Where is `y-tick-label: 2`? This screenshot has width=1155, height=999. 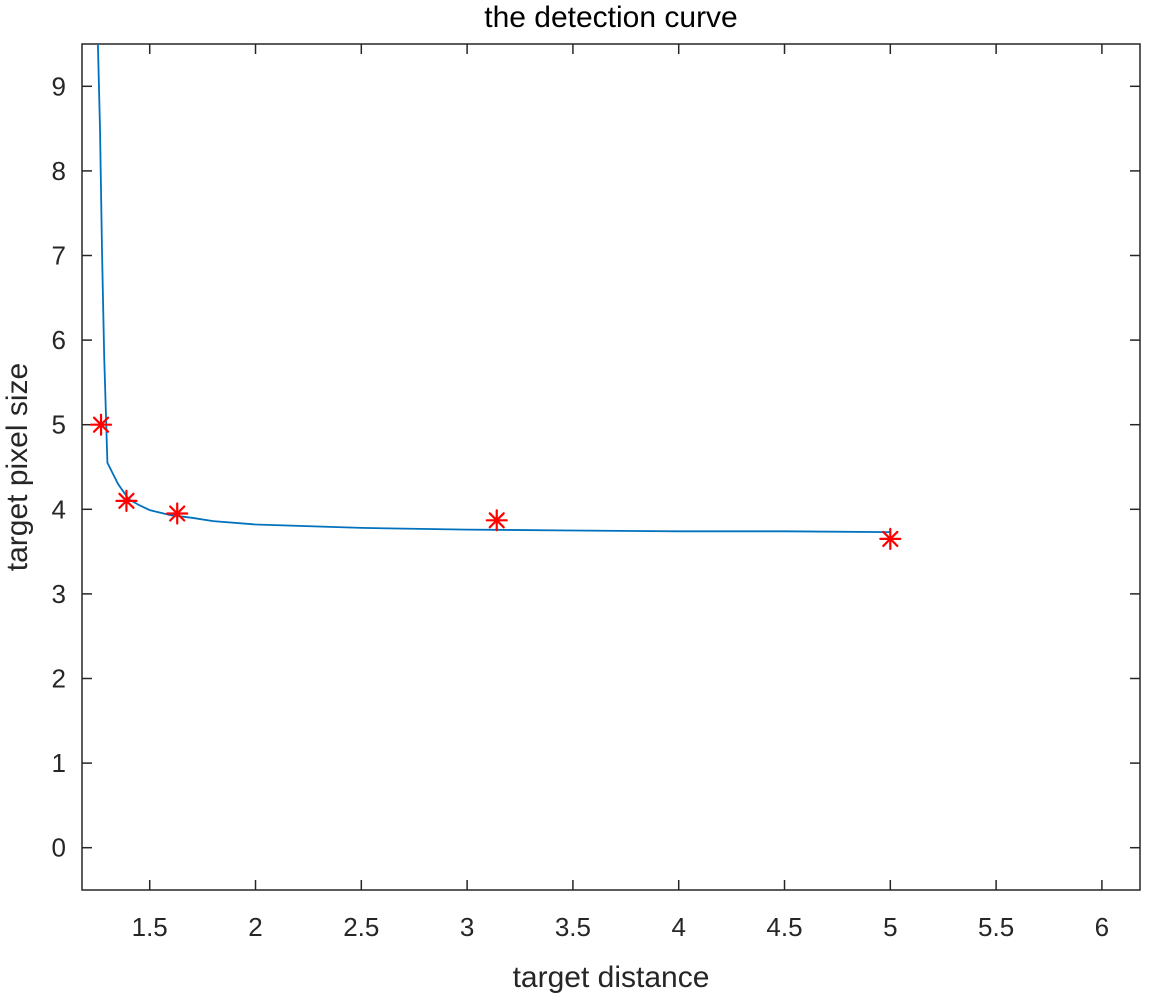 y-tick-label: 2 is located at coordinates (59, 679).